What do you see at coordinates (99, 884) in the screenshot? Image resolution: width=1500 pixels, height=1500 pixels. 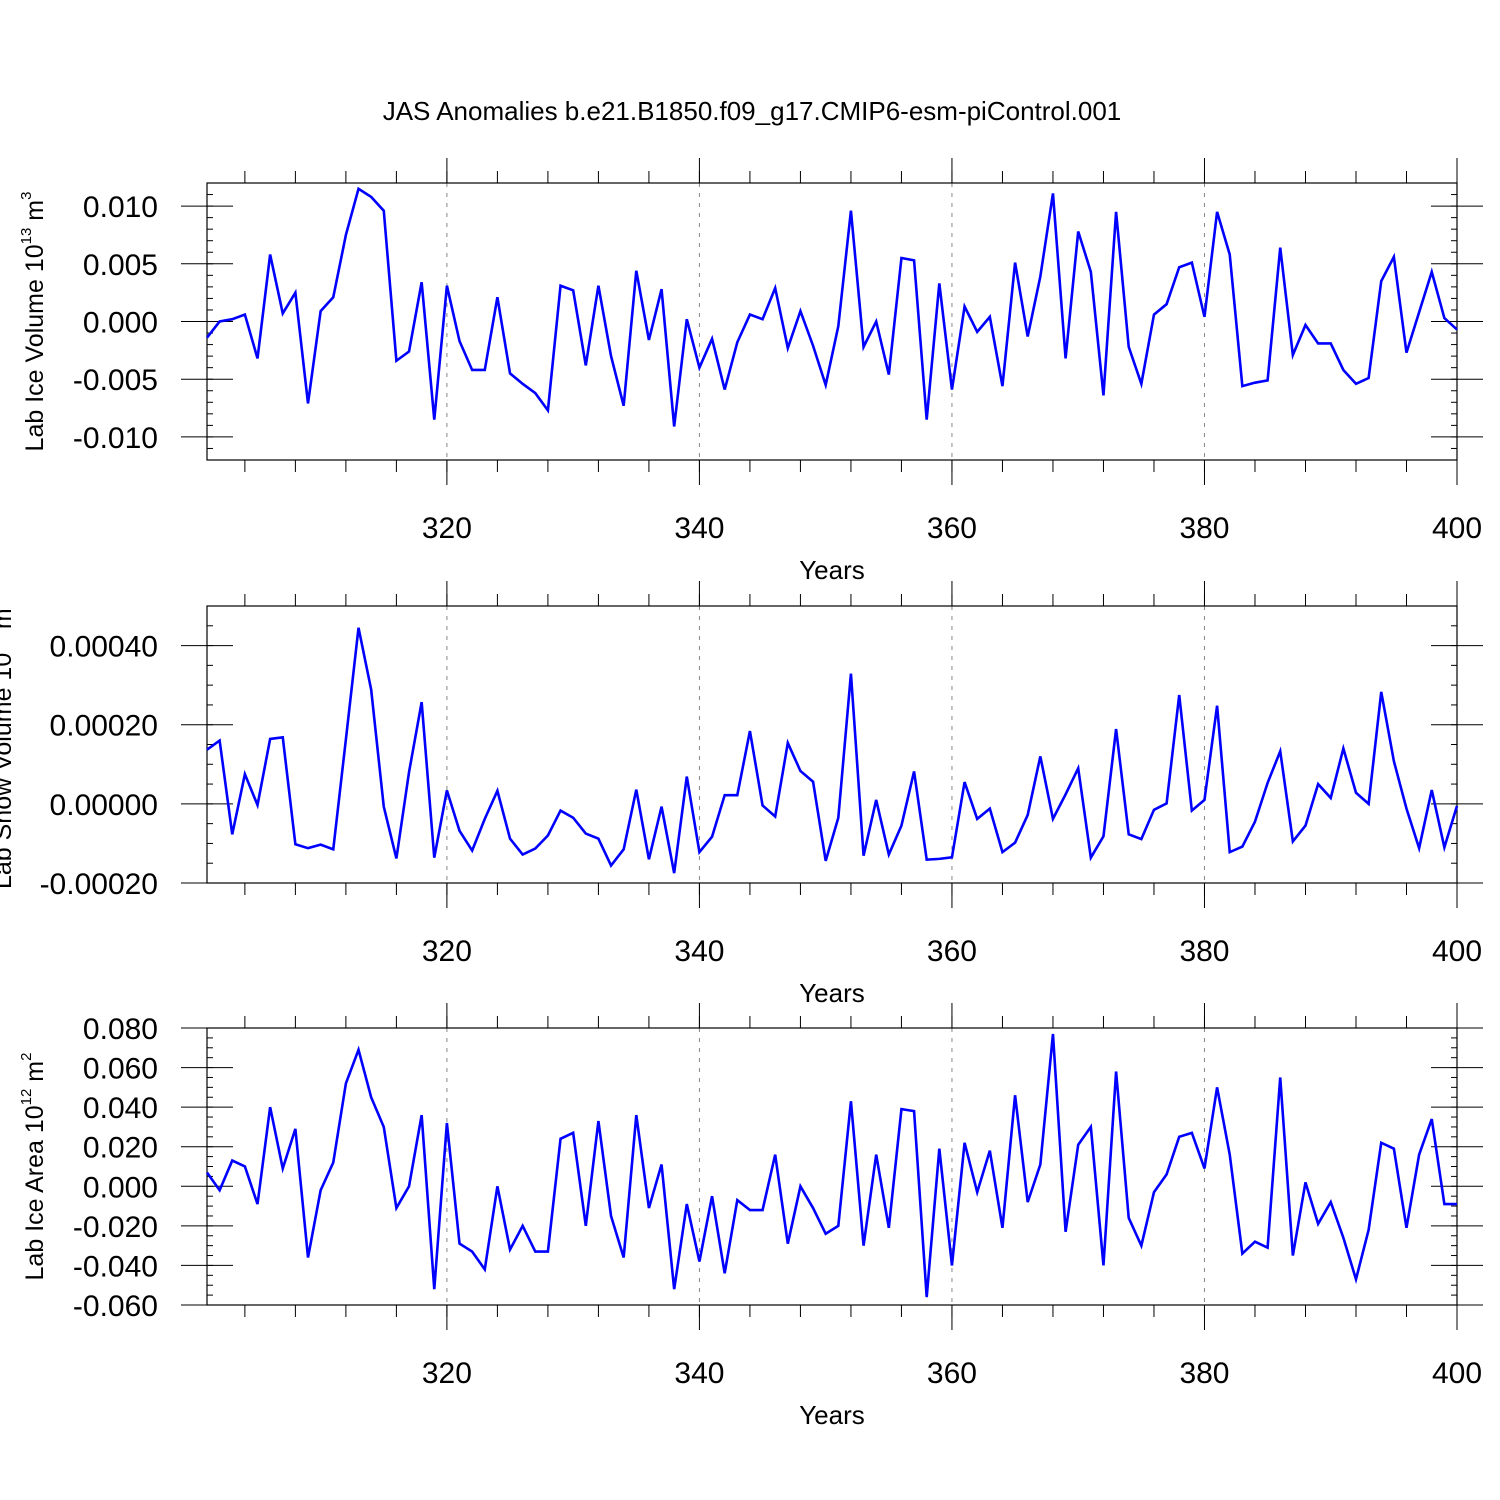 I see `y-tick-label: -0.00020` at bounding box center [99, 884].